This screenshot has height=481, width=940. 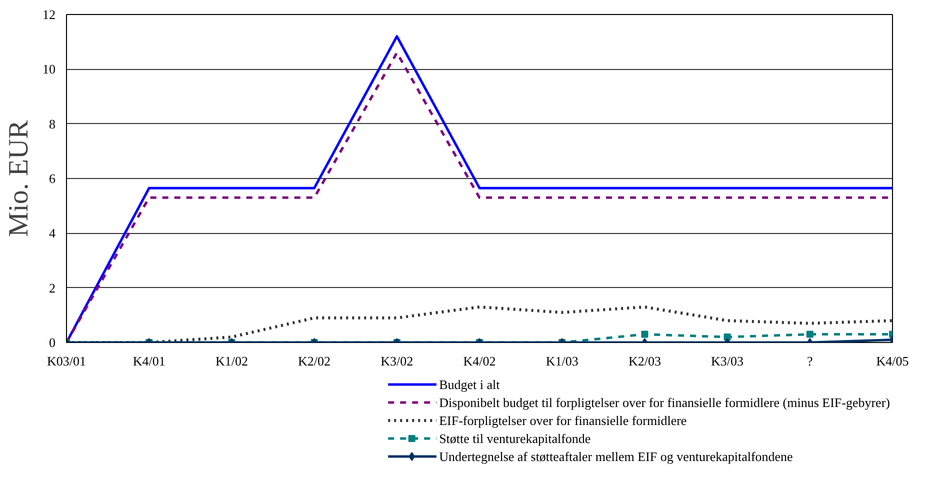 What do you see at coordinates (66, 361) in the screenshot?
I see `x-tick-label: K03/01` at bounding box center [66, 361].